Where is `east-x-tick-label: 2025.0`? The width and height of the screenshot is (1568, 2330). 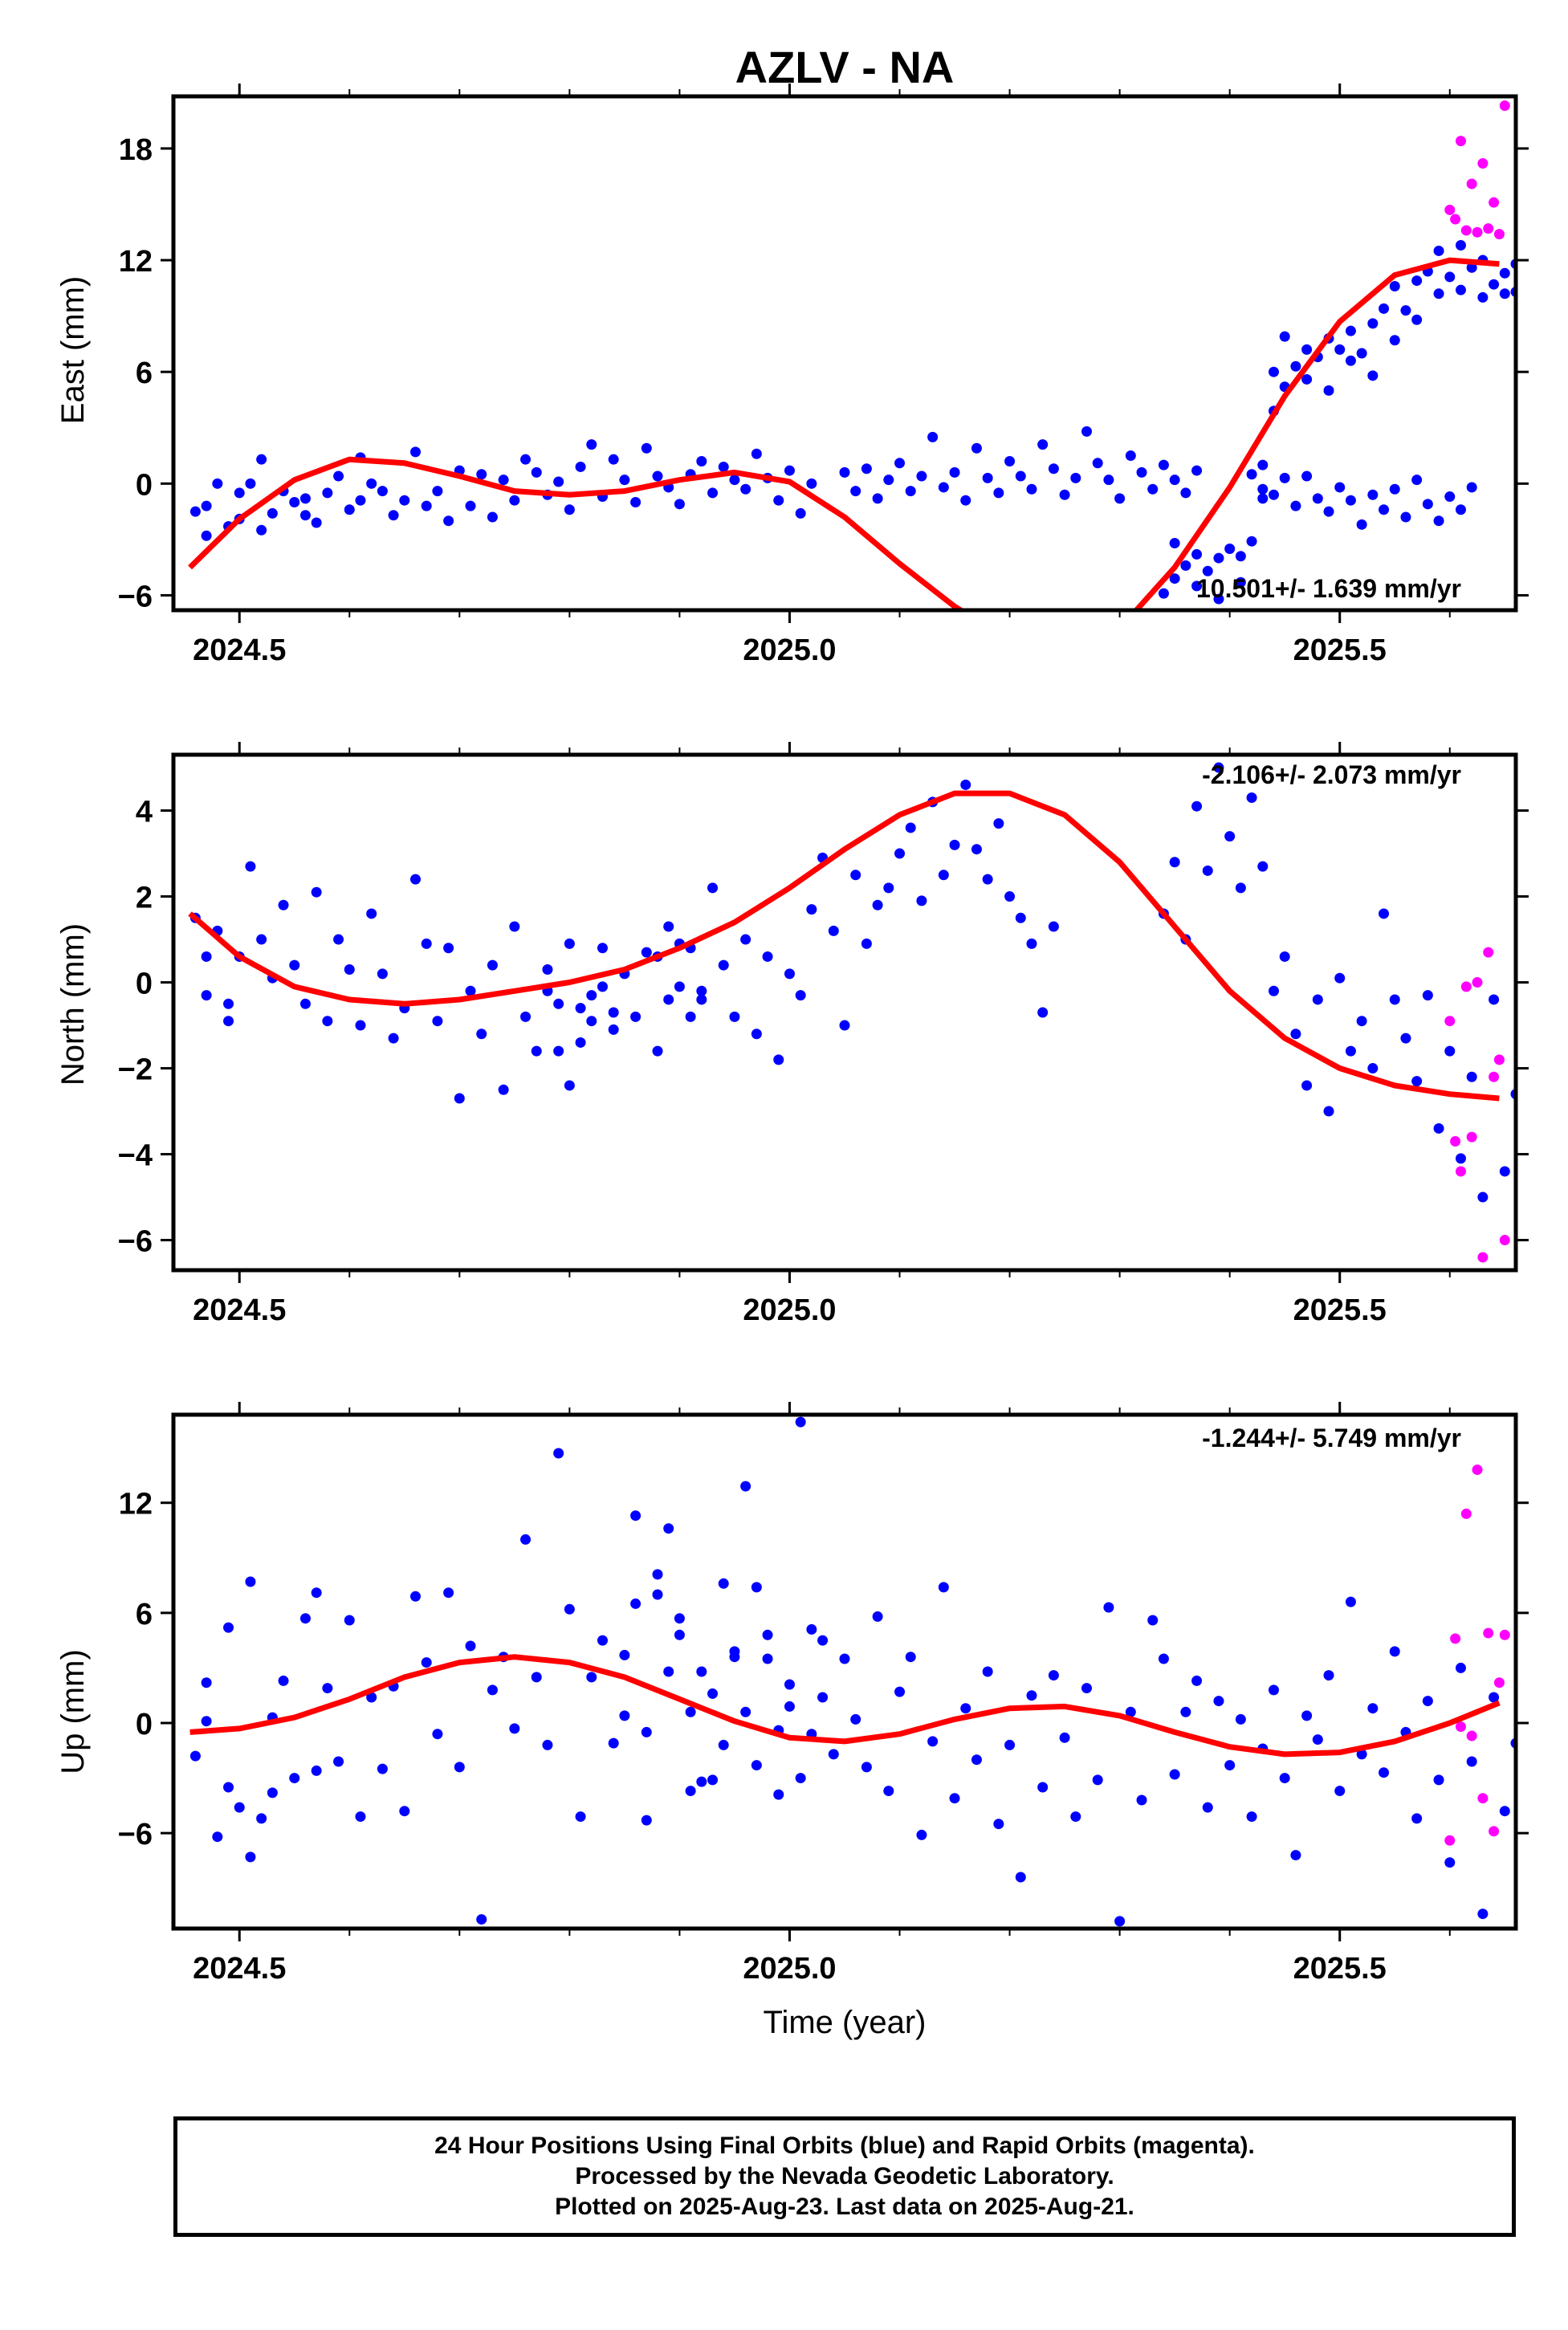 east-x-tick-label: 2025.0 is located at coordinates (789, 650).